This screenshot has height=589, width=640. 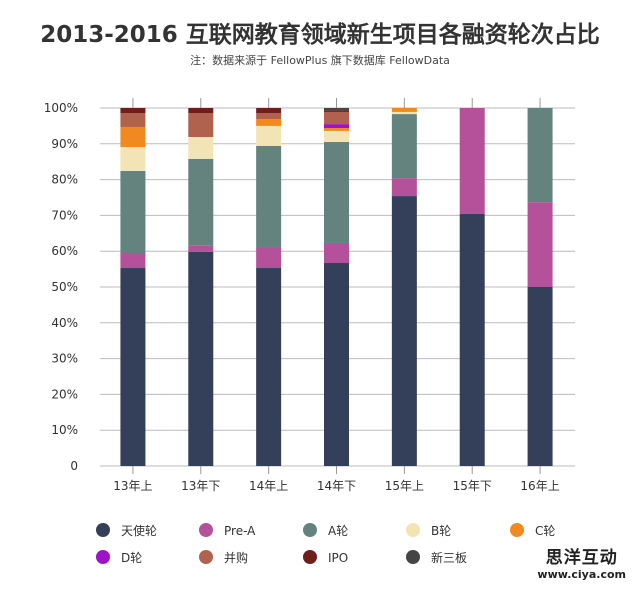 What do you see at coordinates (64, 359) in the screenshot?
I see `y-tick-label: 30%` at bounding box center [64, 359].